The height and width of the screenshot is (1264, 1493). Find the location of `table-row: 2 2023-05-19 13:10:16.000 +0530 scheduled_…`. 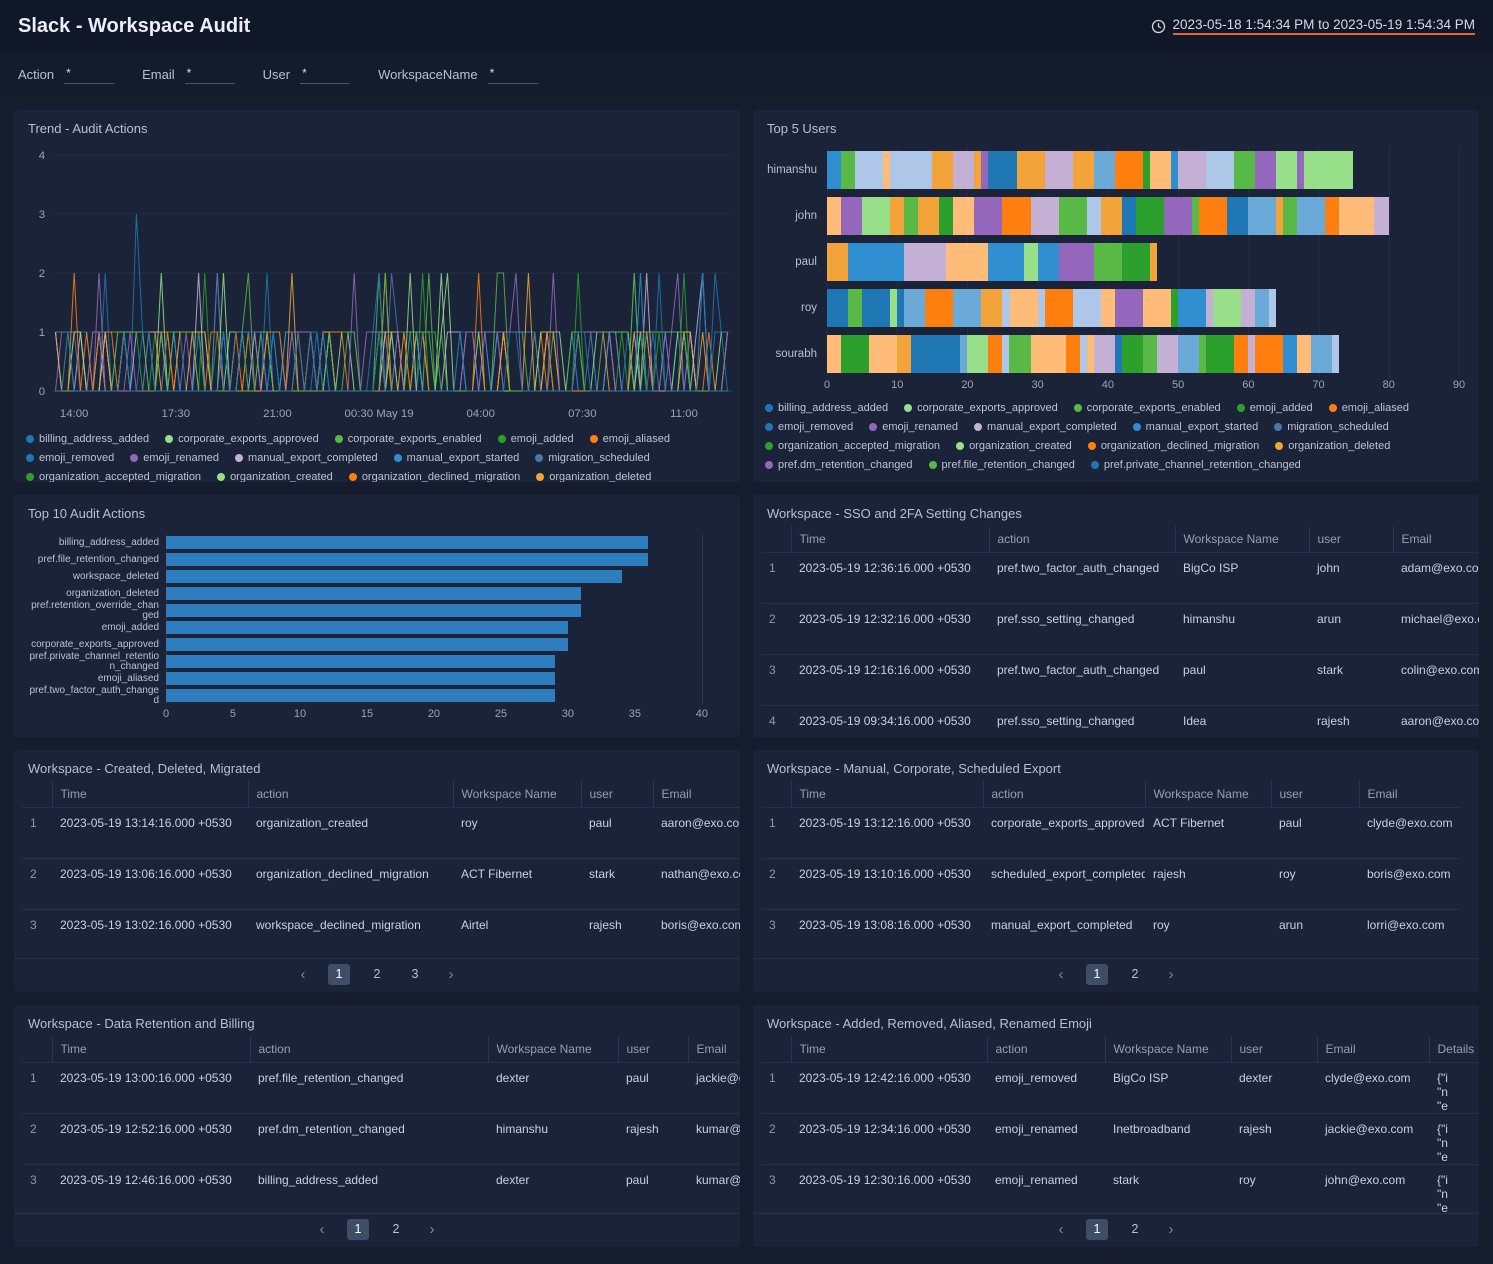

table-row: 2 2023-05-19 13:10:16.000 +0530 scheduled_… is located at coordinates (1110, 884).